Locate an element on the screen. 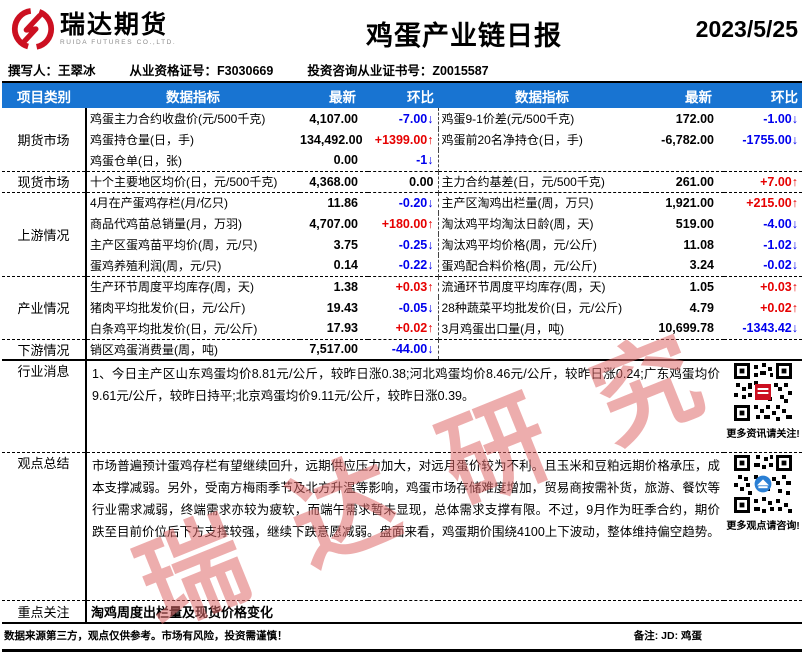 This screenshot has width=804, height=656. latest-cell: -6,782.00 is located at coordinates (687, 139).